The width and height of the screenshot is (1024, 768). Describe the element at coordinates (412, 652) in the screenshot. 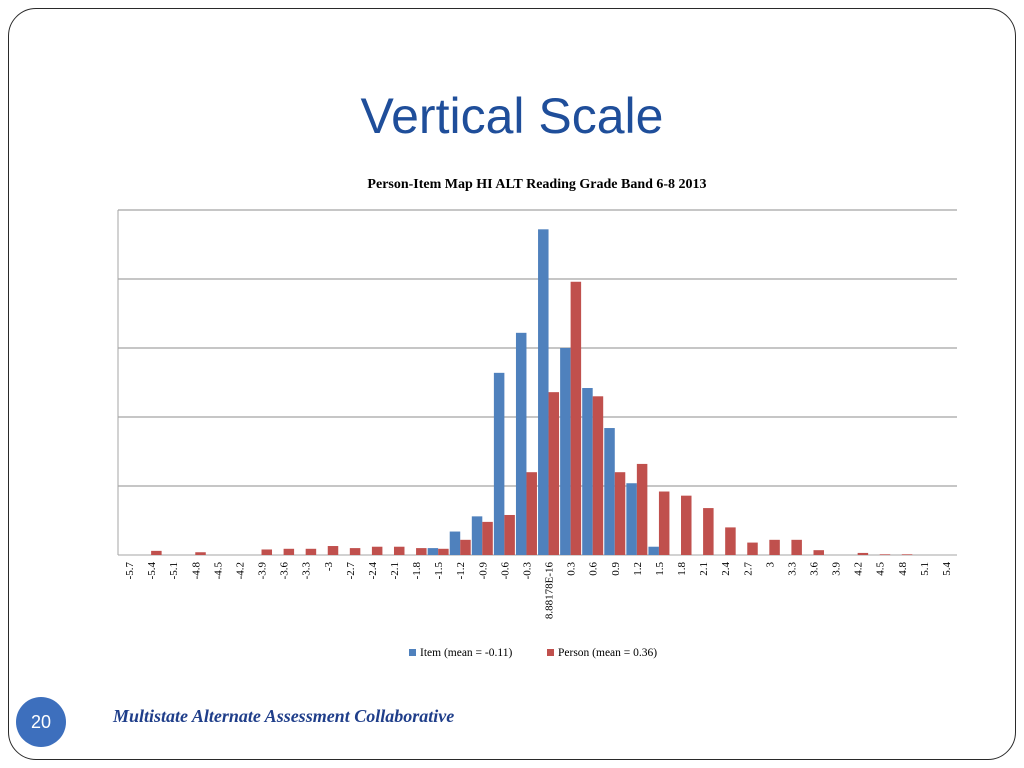

I see `legend-swatch-item` at that location.